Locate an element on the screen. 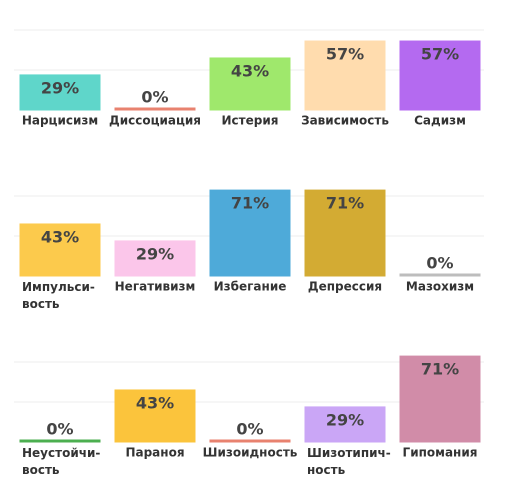  category-label: Импульси-вость is located at coordinates (58, 295).